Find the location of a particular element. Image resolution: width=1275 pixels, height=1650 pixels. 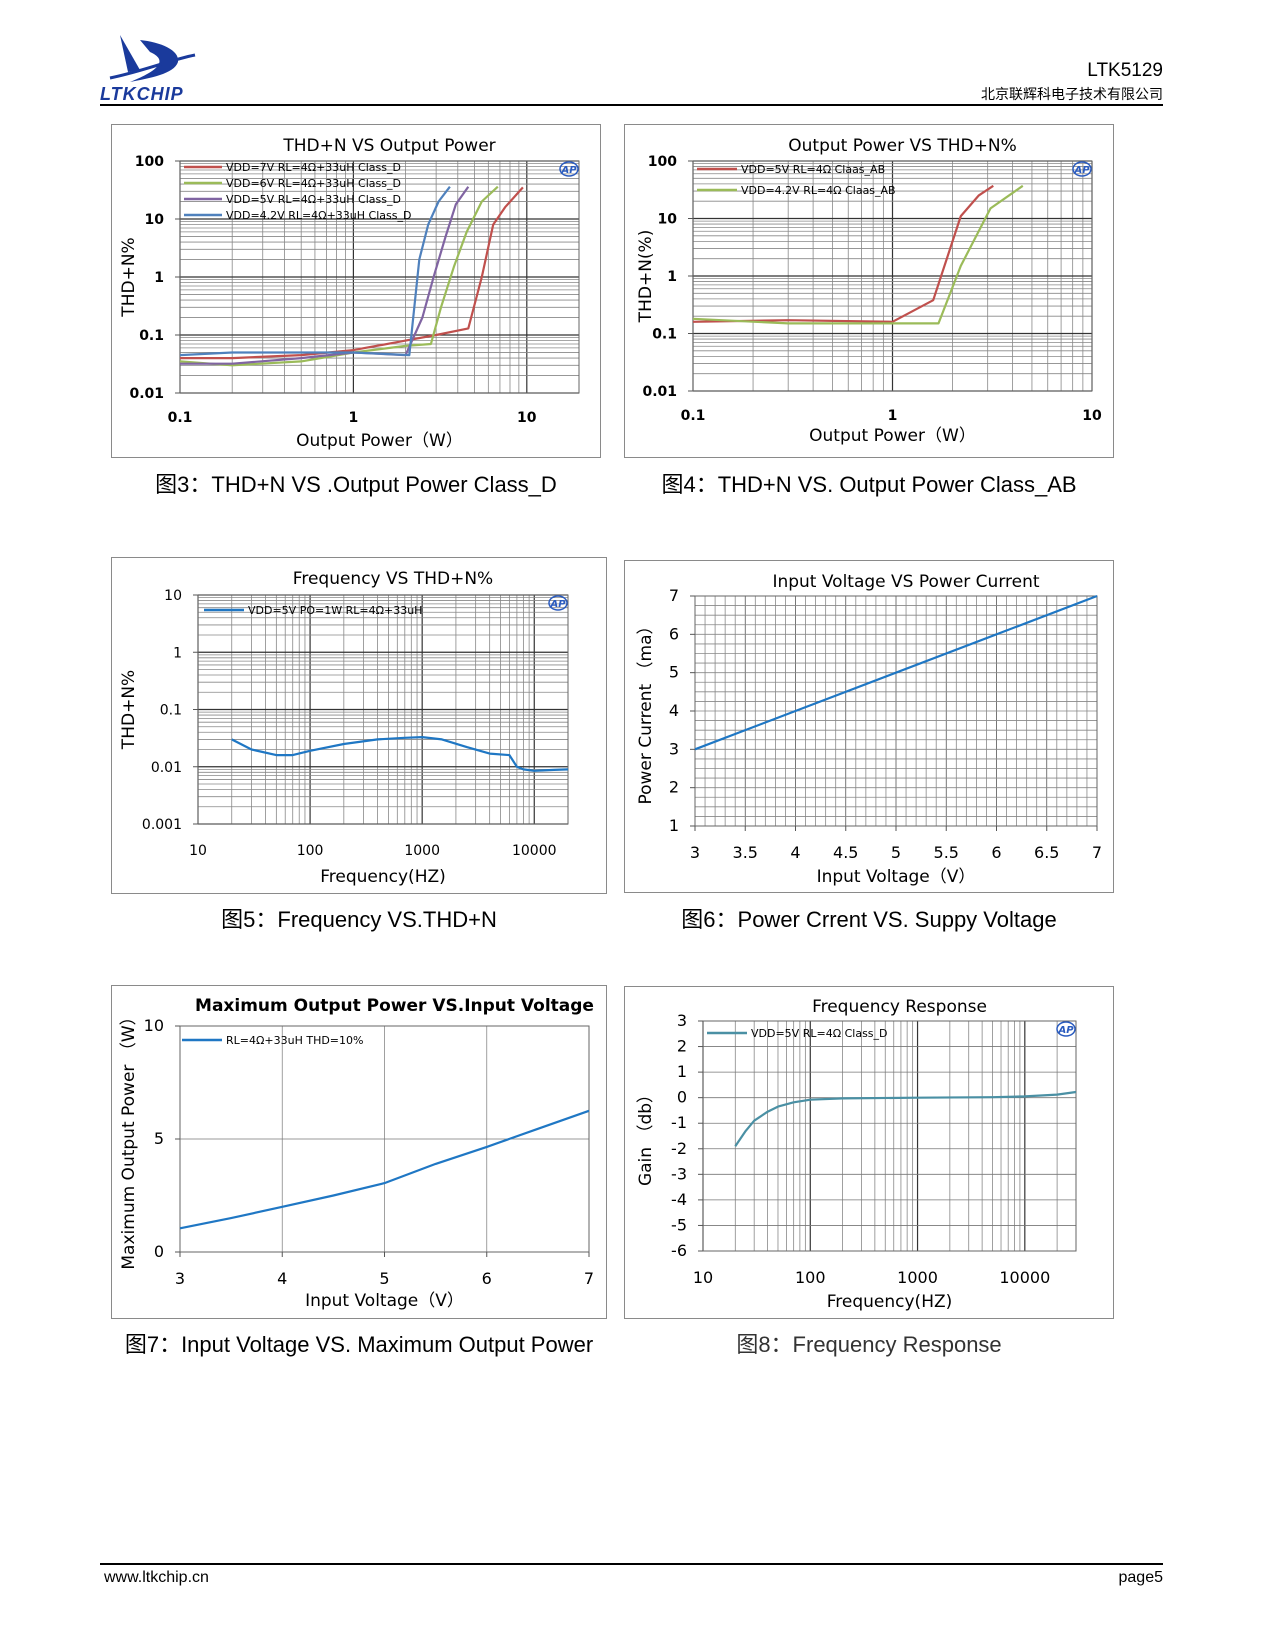

legend-label: VDD=4.2V RL=4Ω+33uH Class_D is located at coordinates (318, 215).